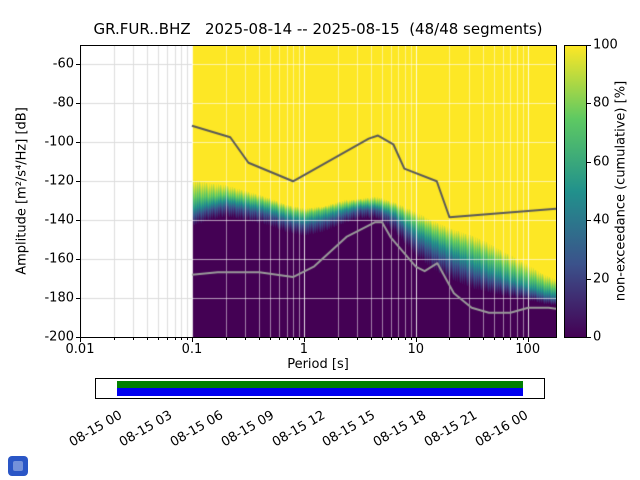  Describe the element at coordinates (298, 429) in the screenshot. I see `timeline-tick-label: 08-15 12` at that location.